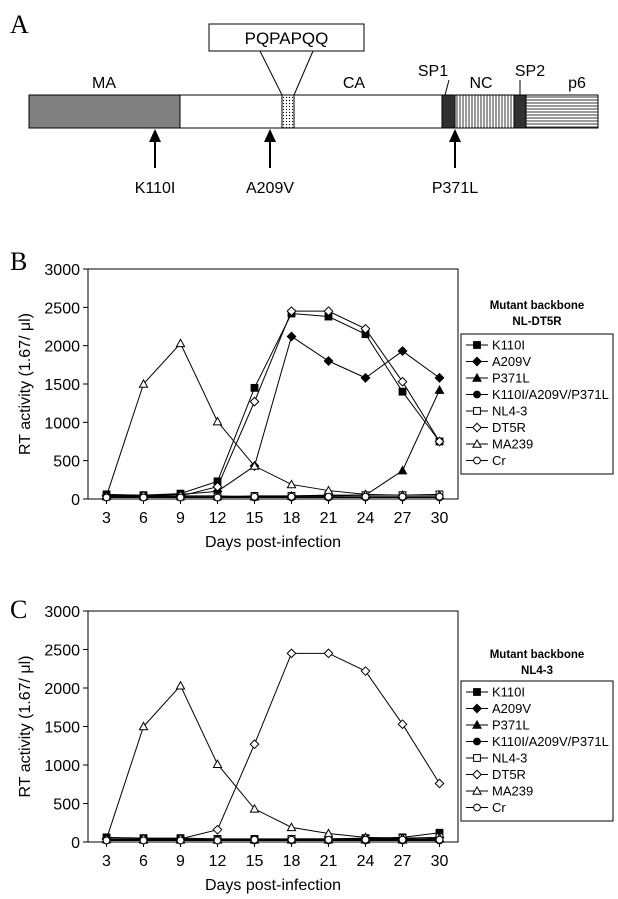  What do you see at coordinates (270, 188) in the screenshot?
I see `mutation-label: A209V` at bounding box center [270, 188].